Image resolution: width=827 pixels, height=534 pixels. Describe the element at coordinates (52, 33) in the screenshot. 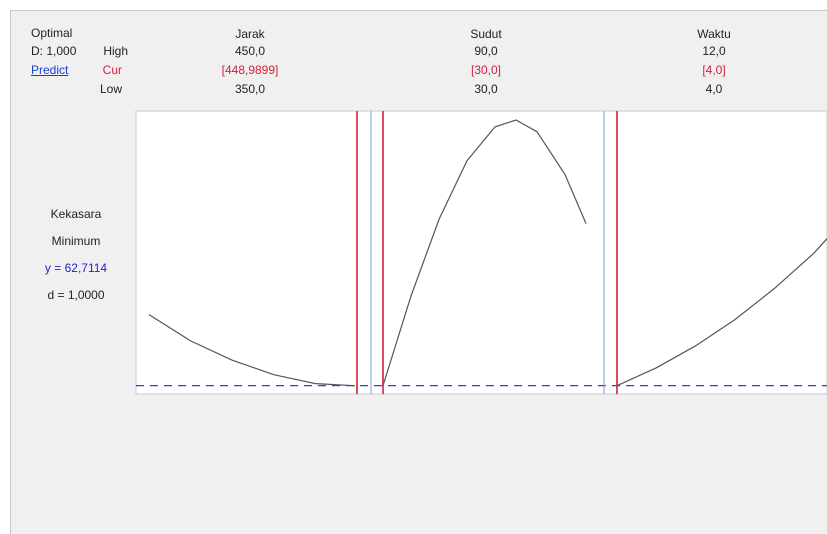

I see `optimal-label: Optimal` at that location.